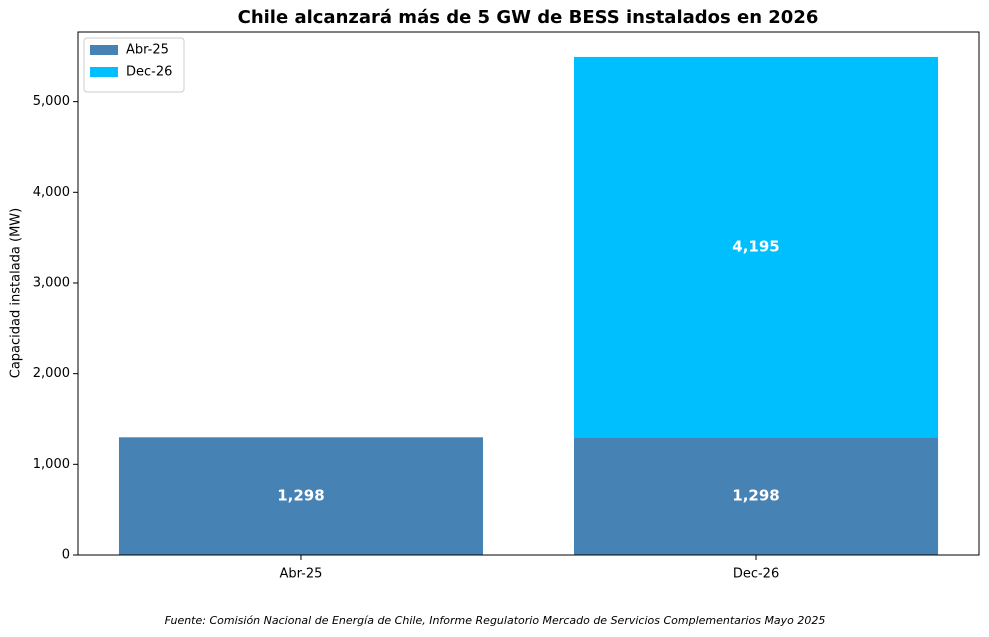 The height and width of the screenshot is (637, 989). Describe the element at coordinates (51, 101) in the screenshot. I see `y-tick-label: 5,000` at that location.